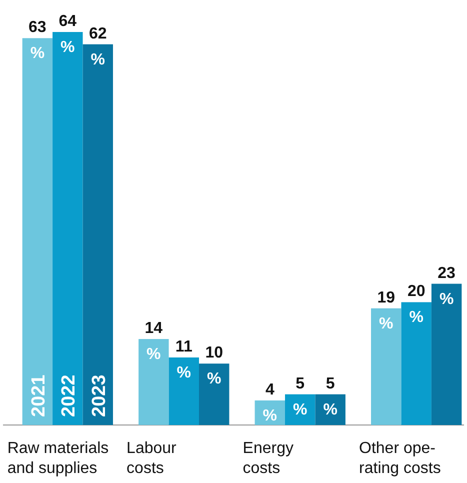 This screenshot has height=483, width=467. Describe the element at coordinates (67, 34) in the screenshot. I see `data-label: 64 %` at that location.